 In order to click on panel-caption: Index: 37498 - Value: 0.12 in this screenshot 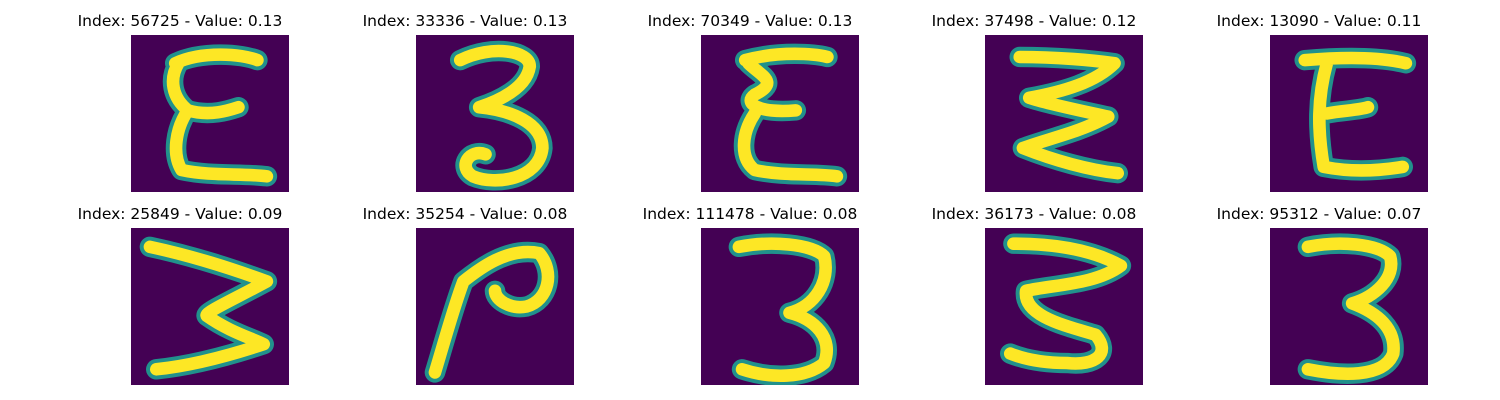, I will do `click(1034, 21)`.